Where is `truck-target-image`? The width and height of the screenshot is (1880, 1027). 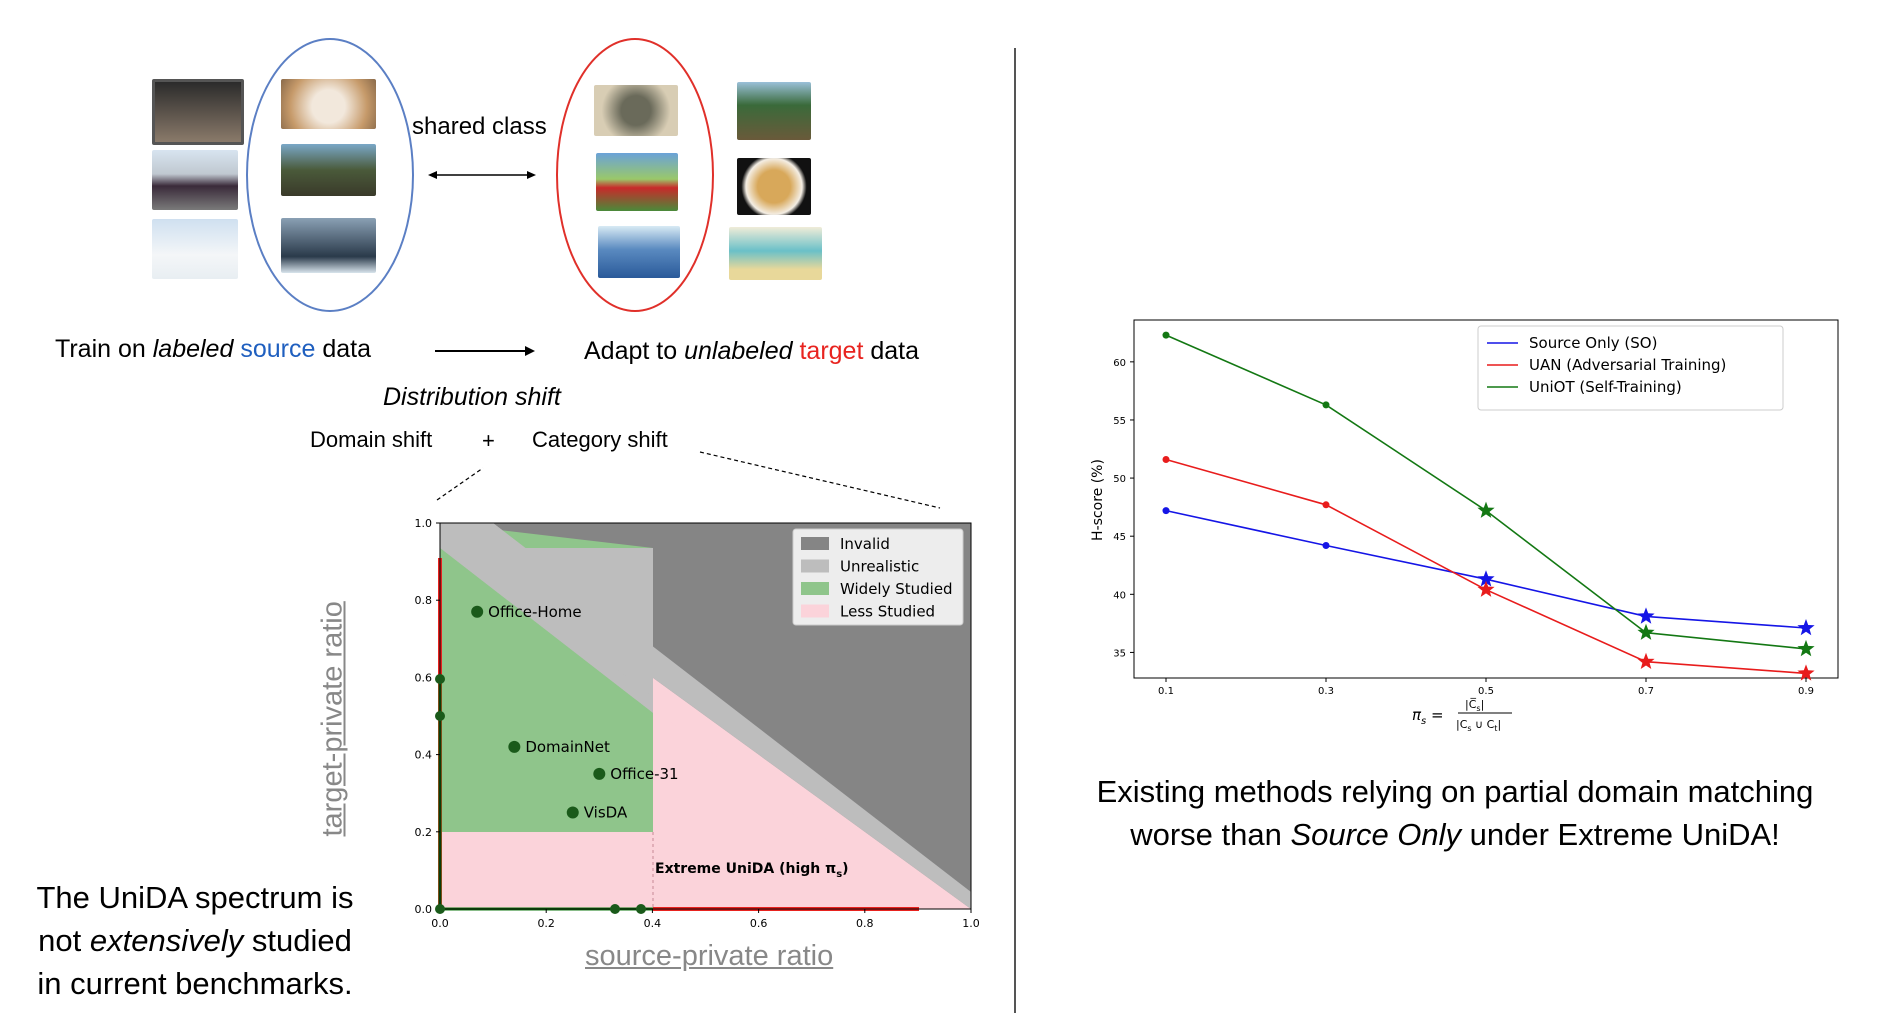
truck-target-image is located at coordinates (637, 182).